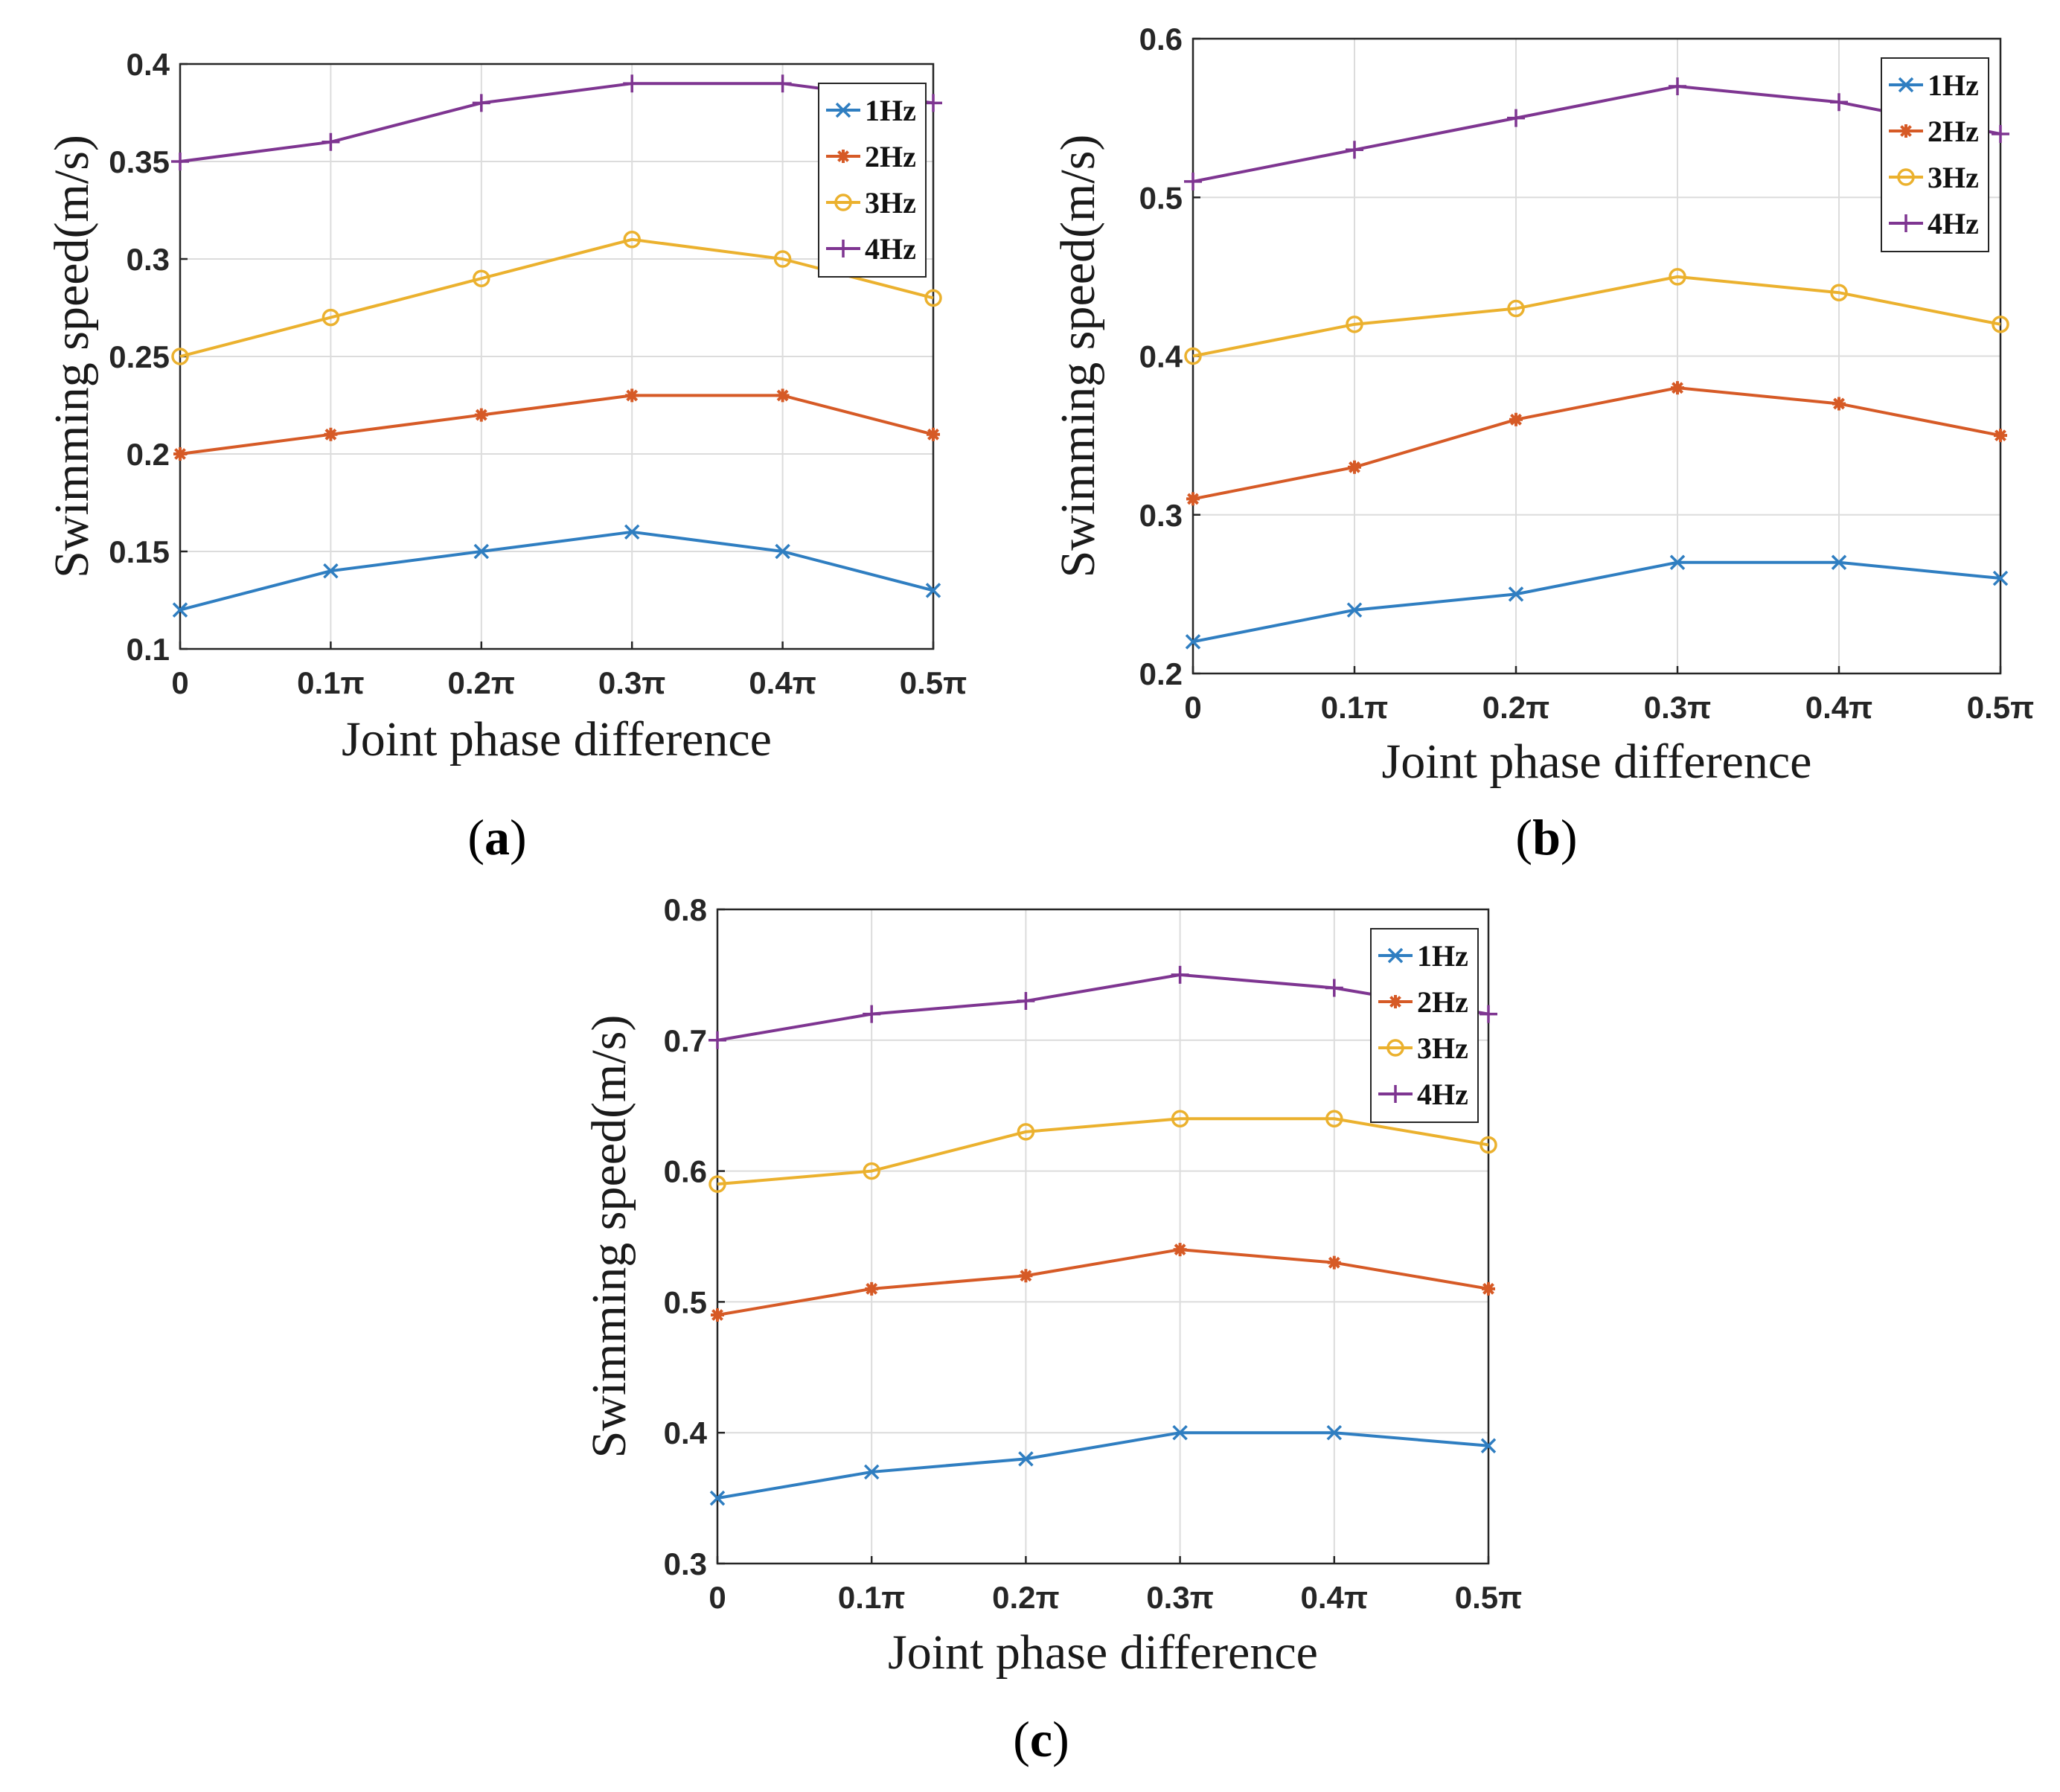 The height and width of the screenshot is (1792, 2060). Describe the element at coordinates (1953, 177) in the screenshot. I see `legend-entry: 3Hz` at that location.